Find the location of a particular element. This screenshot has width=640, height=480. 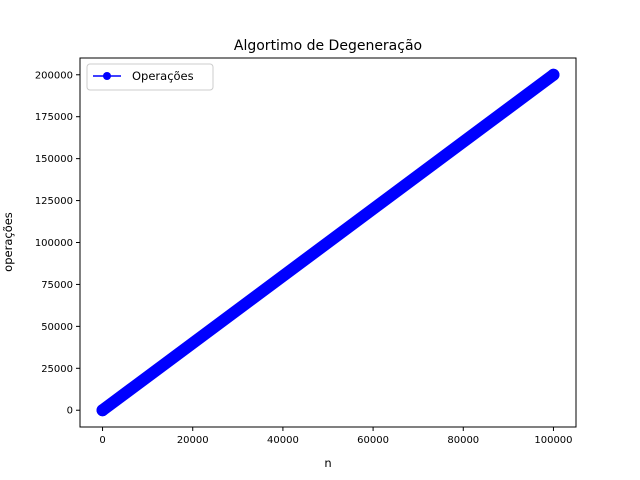

legend-box is located at coordinates (150, 77).